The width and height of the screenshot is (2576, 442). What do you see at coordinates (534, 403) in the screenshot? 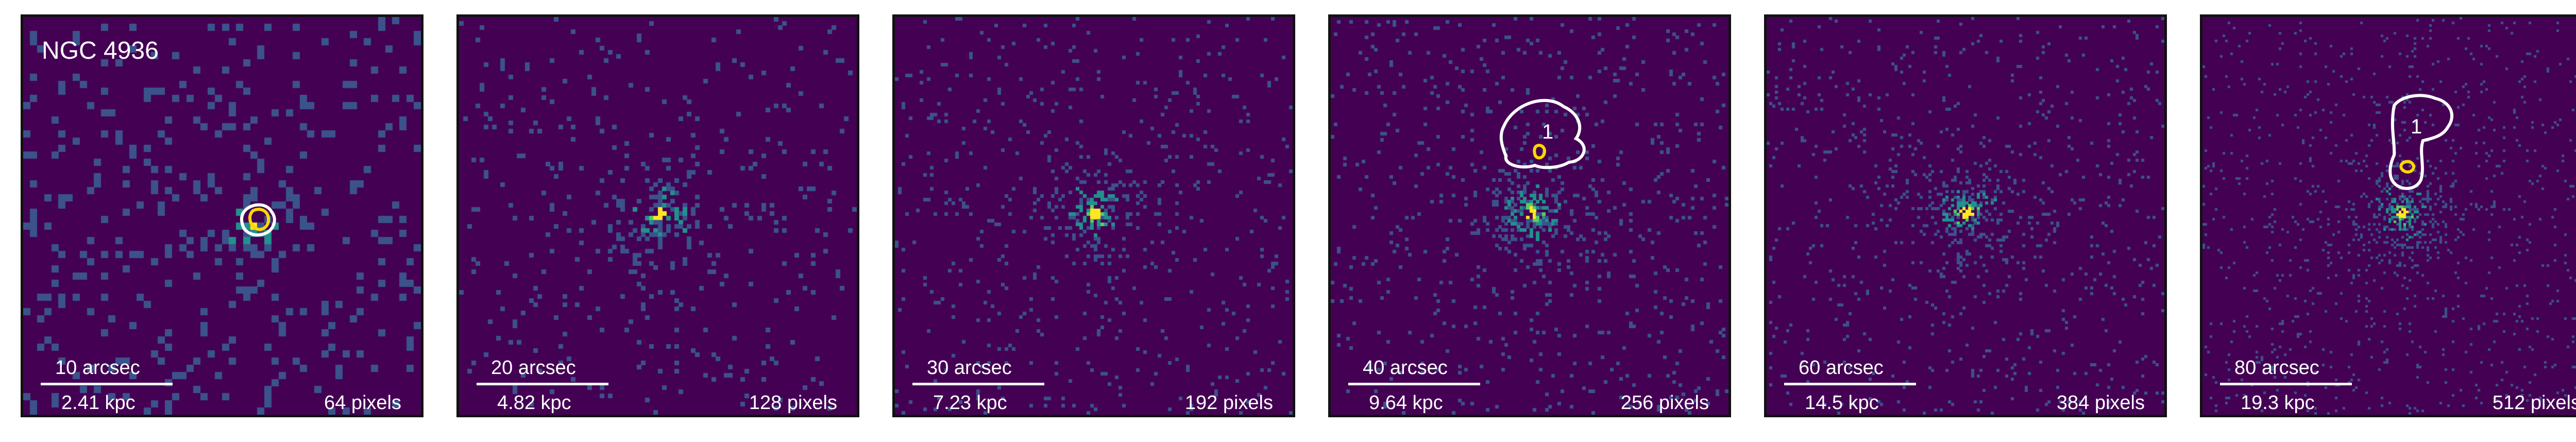
I see `physical-scale-label: 4.82 kpc` at bounding box center [534, 403].